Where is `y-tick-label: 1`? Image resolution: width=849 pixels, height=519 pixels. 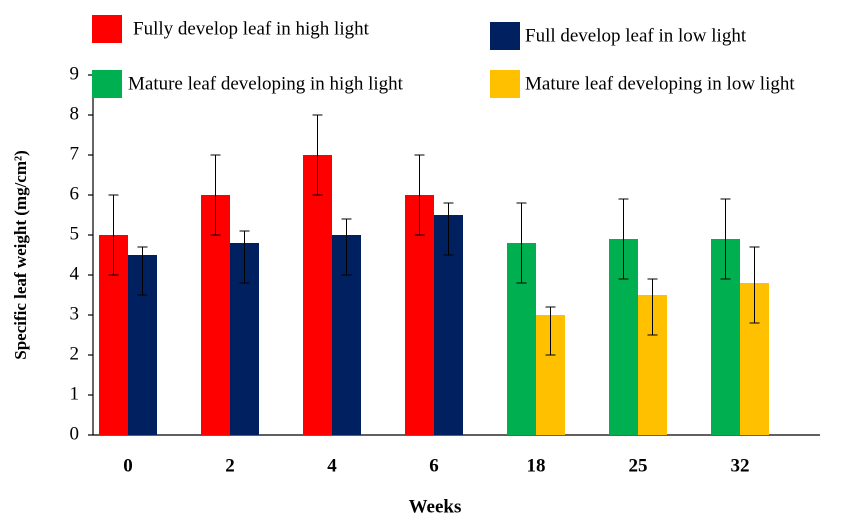 y-tick-label: 1 is located at coordinates (75, 393).